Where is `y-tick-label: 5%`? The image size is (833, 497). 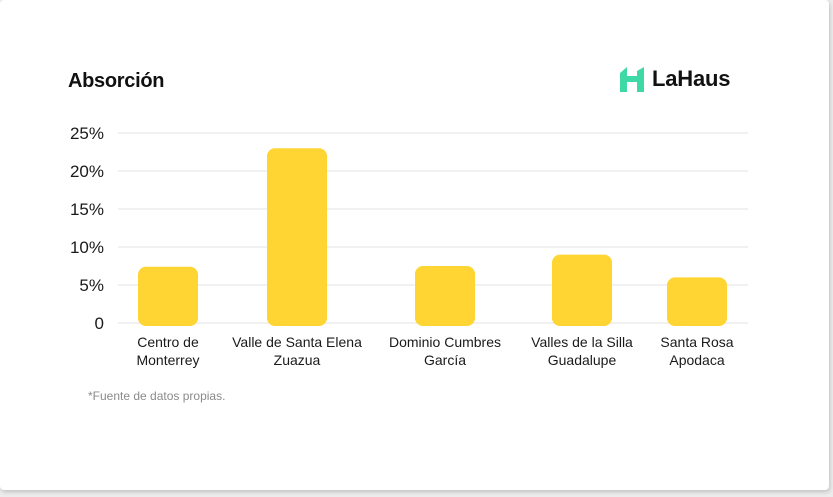
y-tick-label: 5% is located at coordinates (91, 285).